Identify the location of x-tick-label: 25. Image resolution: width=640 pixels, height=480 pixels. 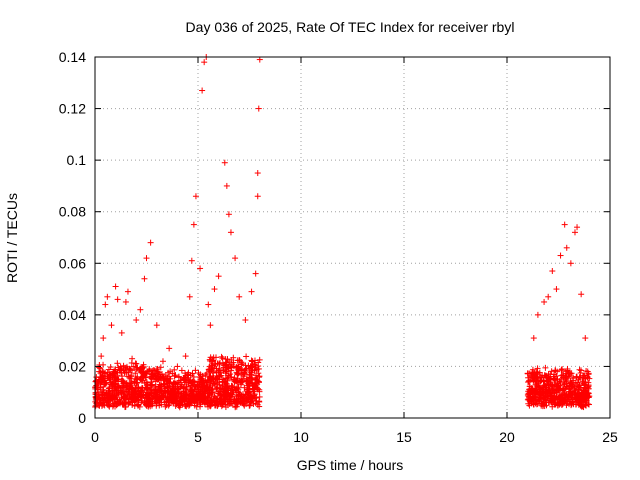
(610, 437).